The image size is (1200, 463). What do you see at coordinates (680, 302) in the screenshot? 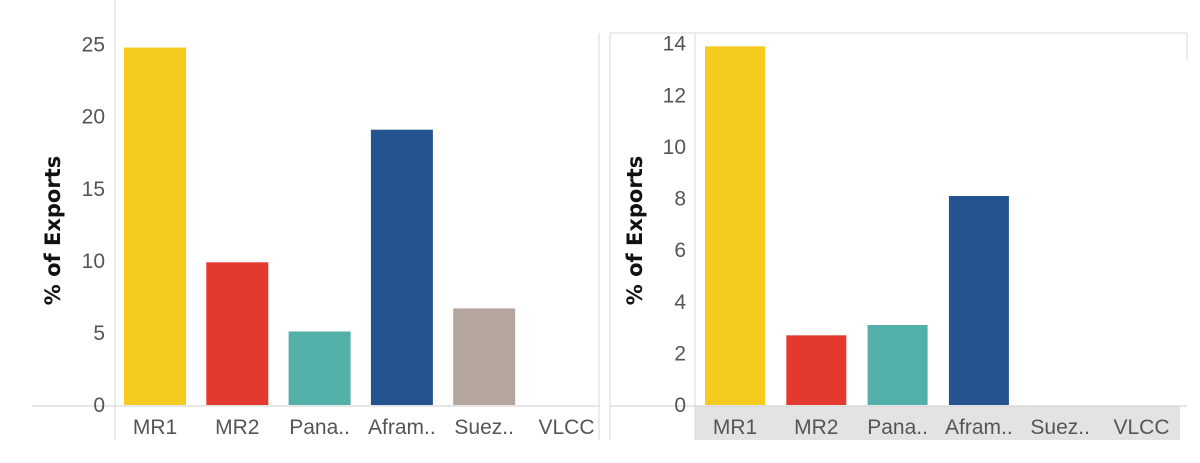
I see `y-tick-label: 4` at bounding box center [680, 302].